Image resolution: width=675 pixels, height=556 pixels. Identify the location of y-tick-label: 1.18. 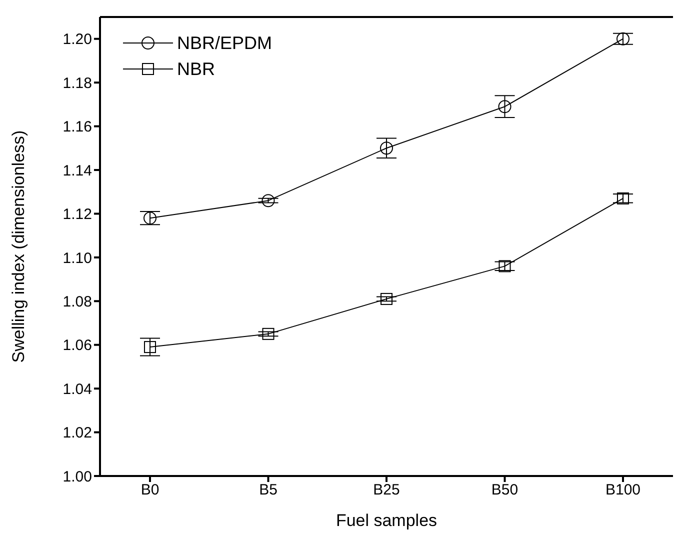
(77, 83).